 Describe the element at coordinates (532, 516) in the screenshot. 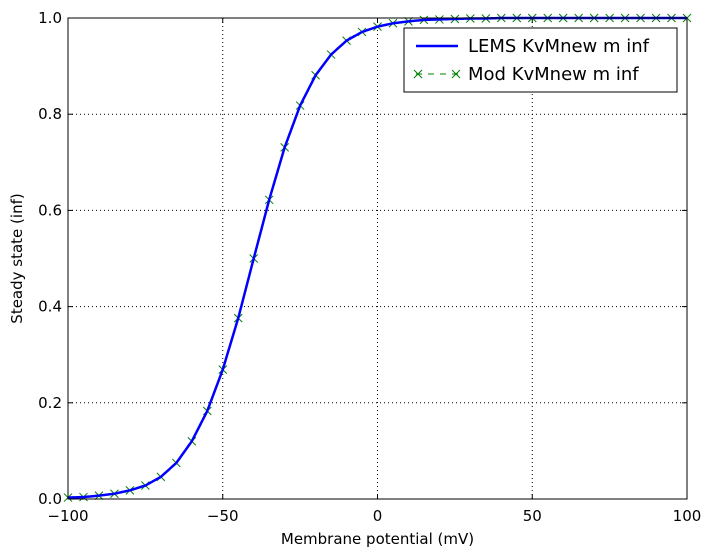

I see `x-tick-label: 50` at that location.